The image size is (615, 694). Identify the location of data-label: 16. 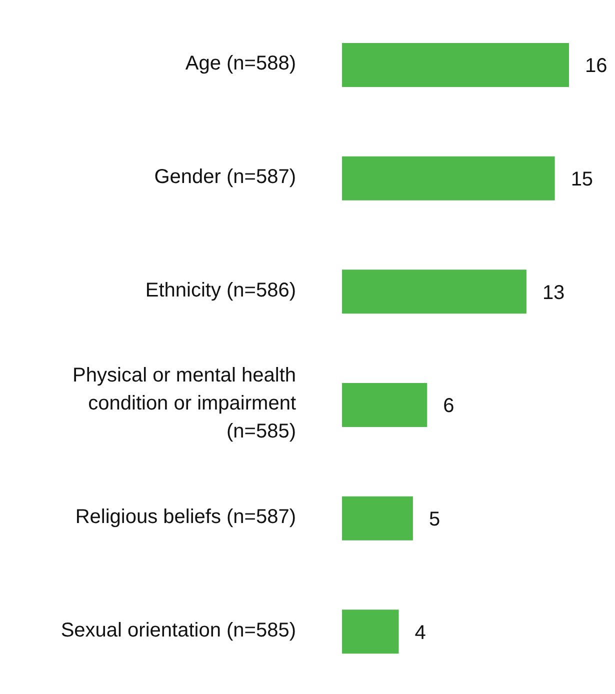
(596, 66).